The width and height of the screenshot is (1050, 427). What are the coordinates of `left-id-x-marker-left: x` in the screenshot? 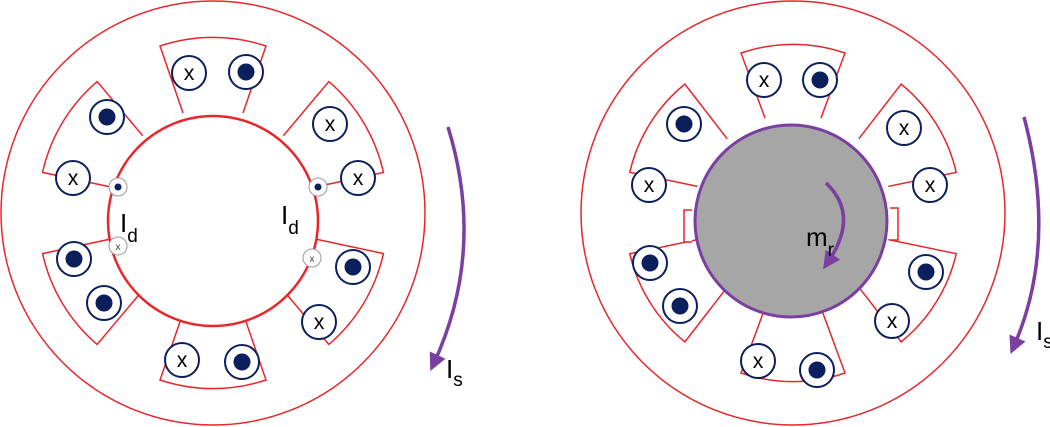 It's located at (118, 246).